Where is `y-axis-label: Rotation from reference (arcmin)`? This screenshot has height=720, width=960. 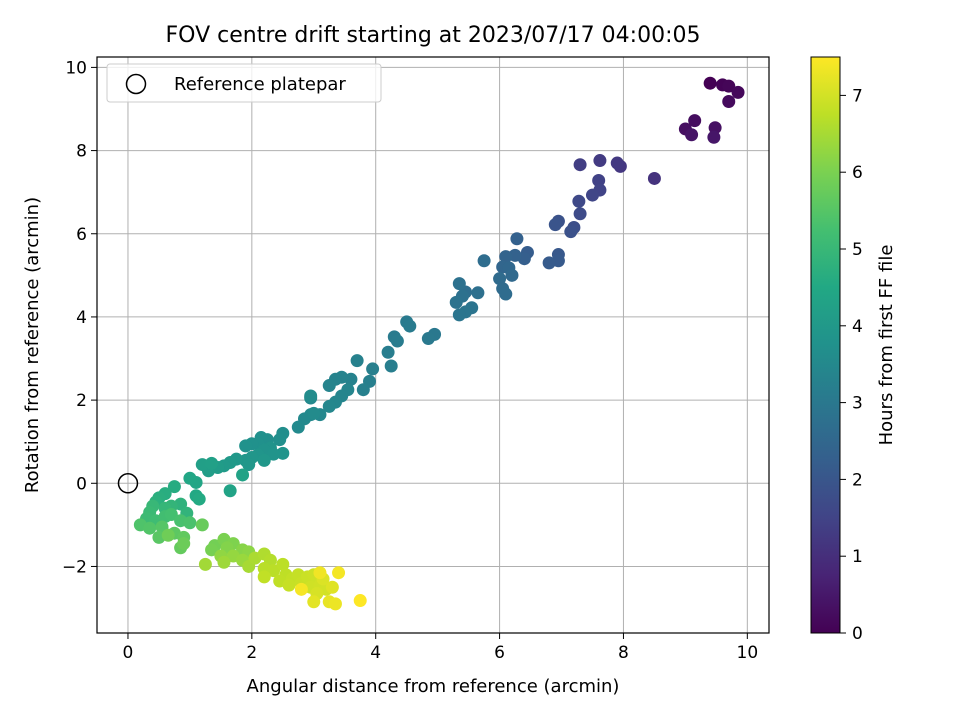
y-axis-label: Rotation from reference (arcmin) is located at coordinates (32, 345).